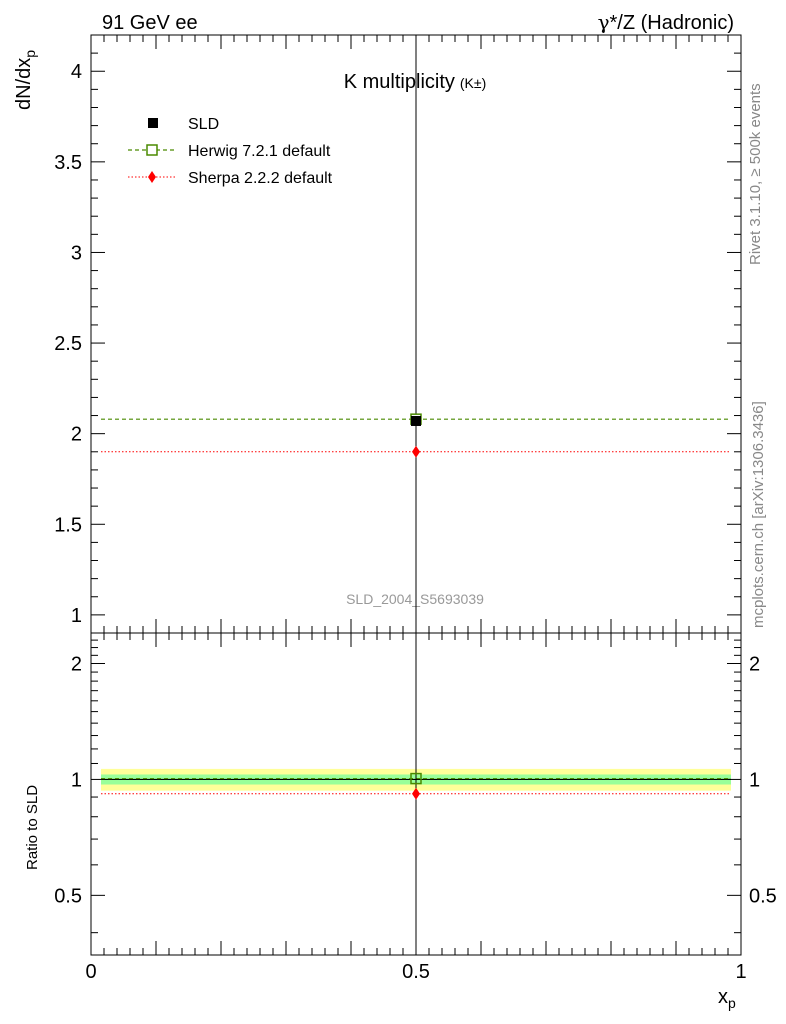 The image size is (786, 1024). I want to click on sherpa-main-point, so click(416, 451).